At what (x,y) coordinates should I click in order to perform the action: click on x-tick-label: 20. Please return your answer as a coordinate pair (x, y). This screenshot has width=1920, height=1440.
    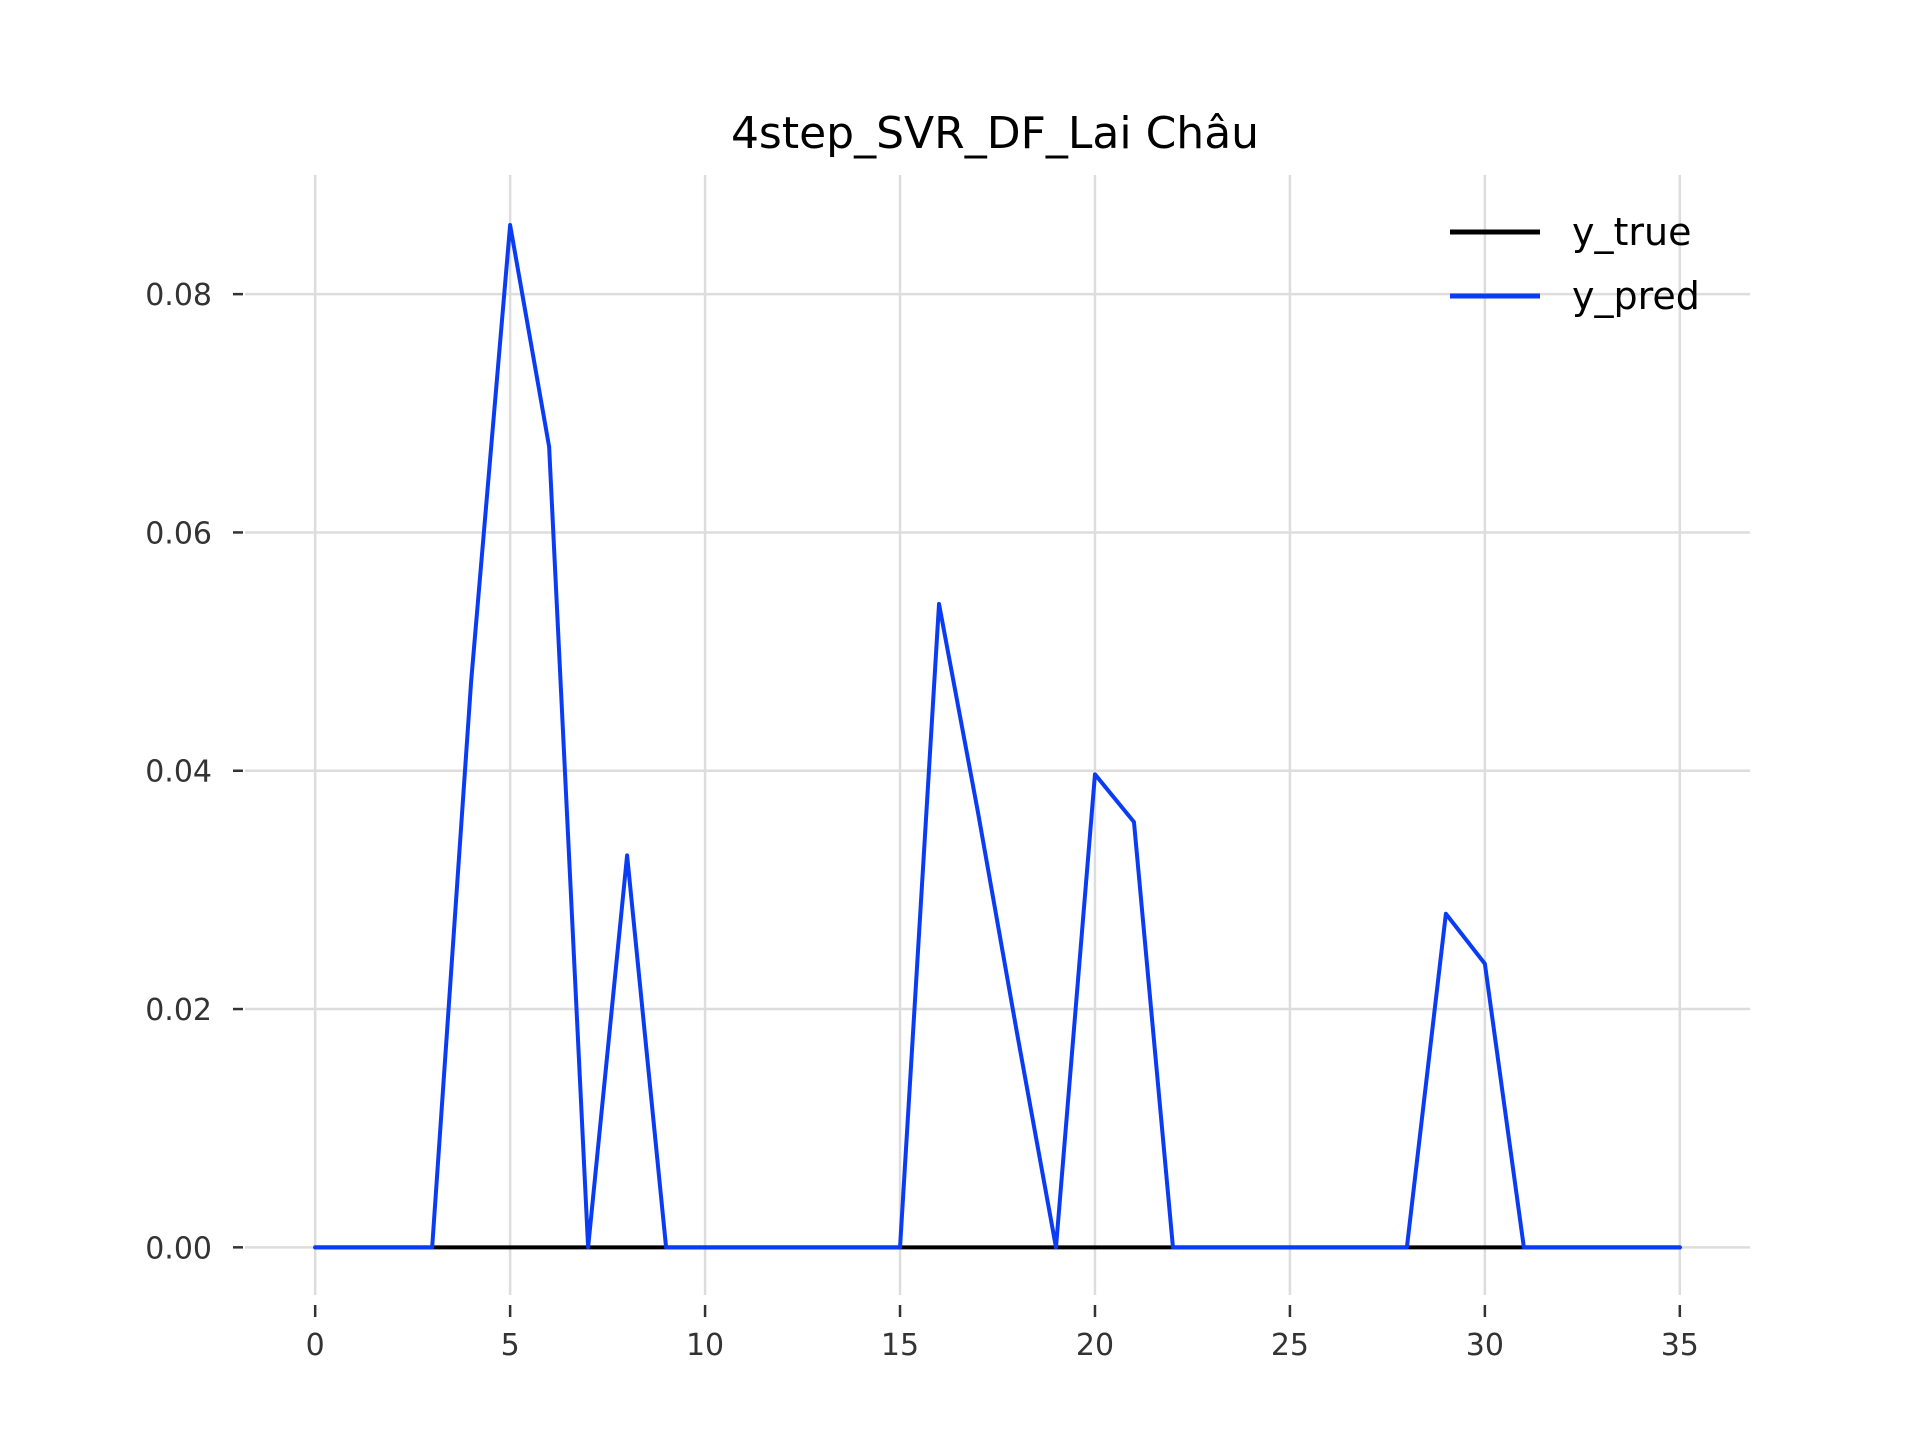
    Looking at the image, I should click on (1095, 1345).